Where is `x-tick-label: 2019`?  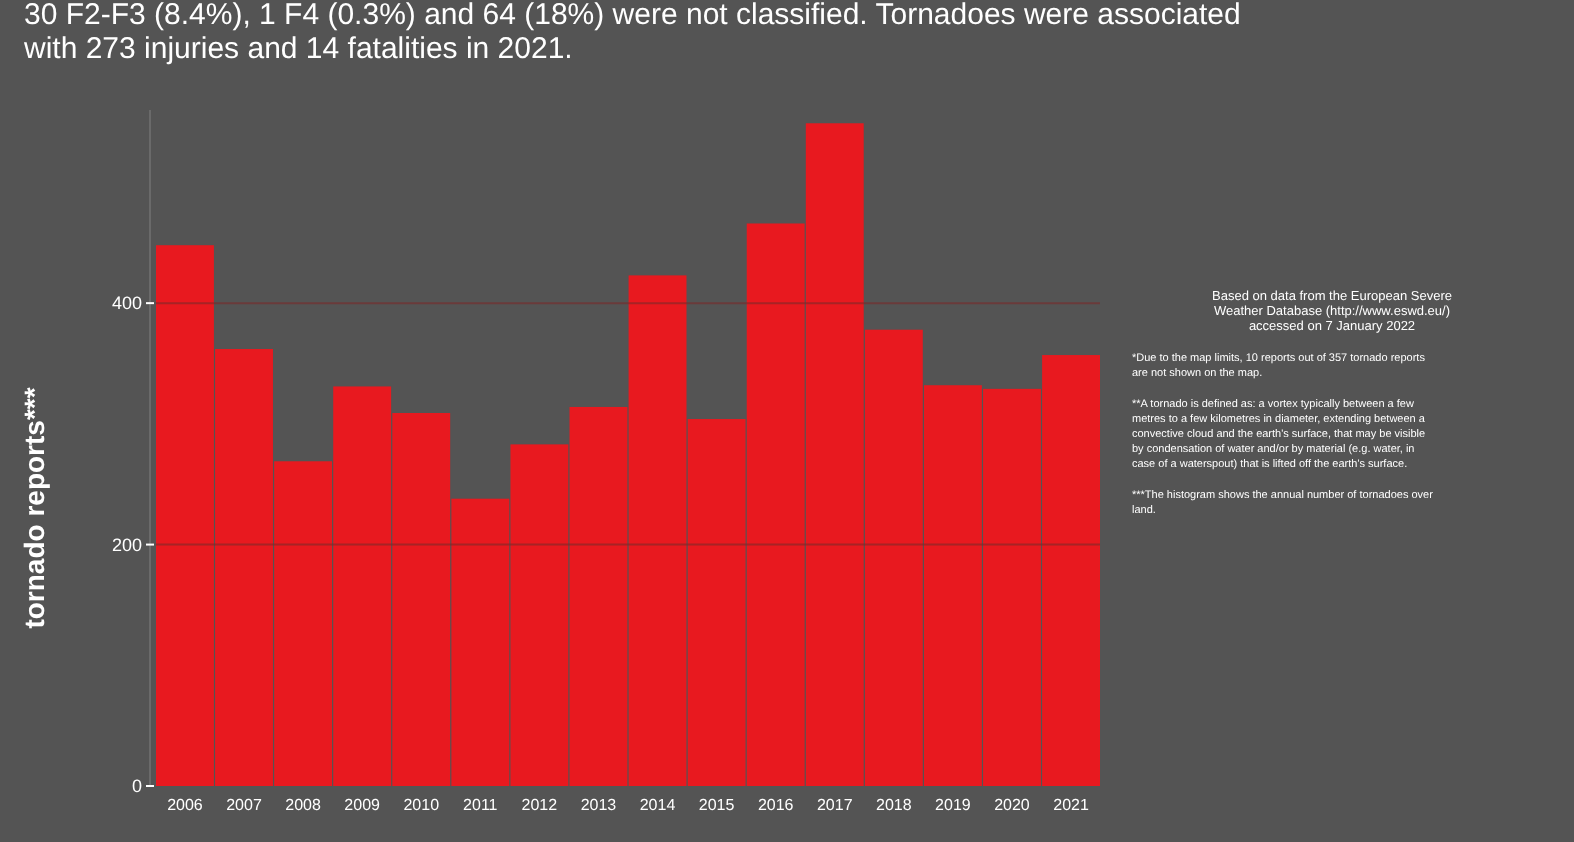
x-tick-label: 2019 is located at coordinates (953, 805).